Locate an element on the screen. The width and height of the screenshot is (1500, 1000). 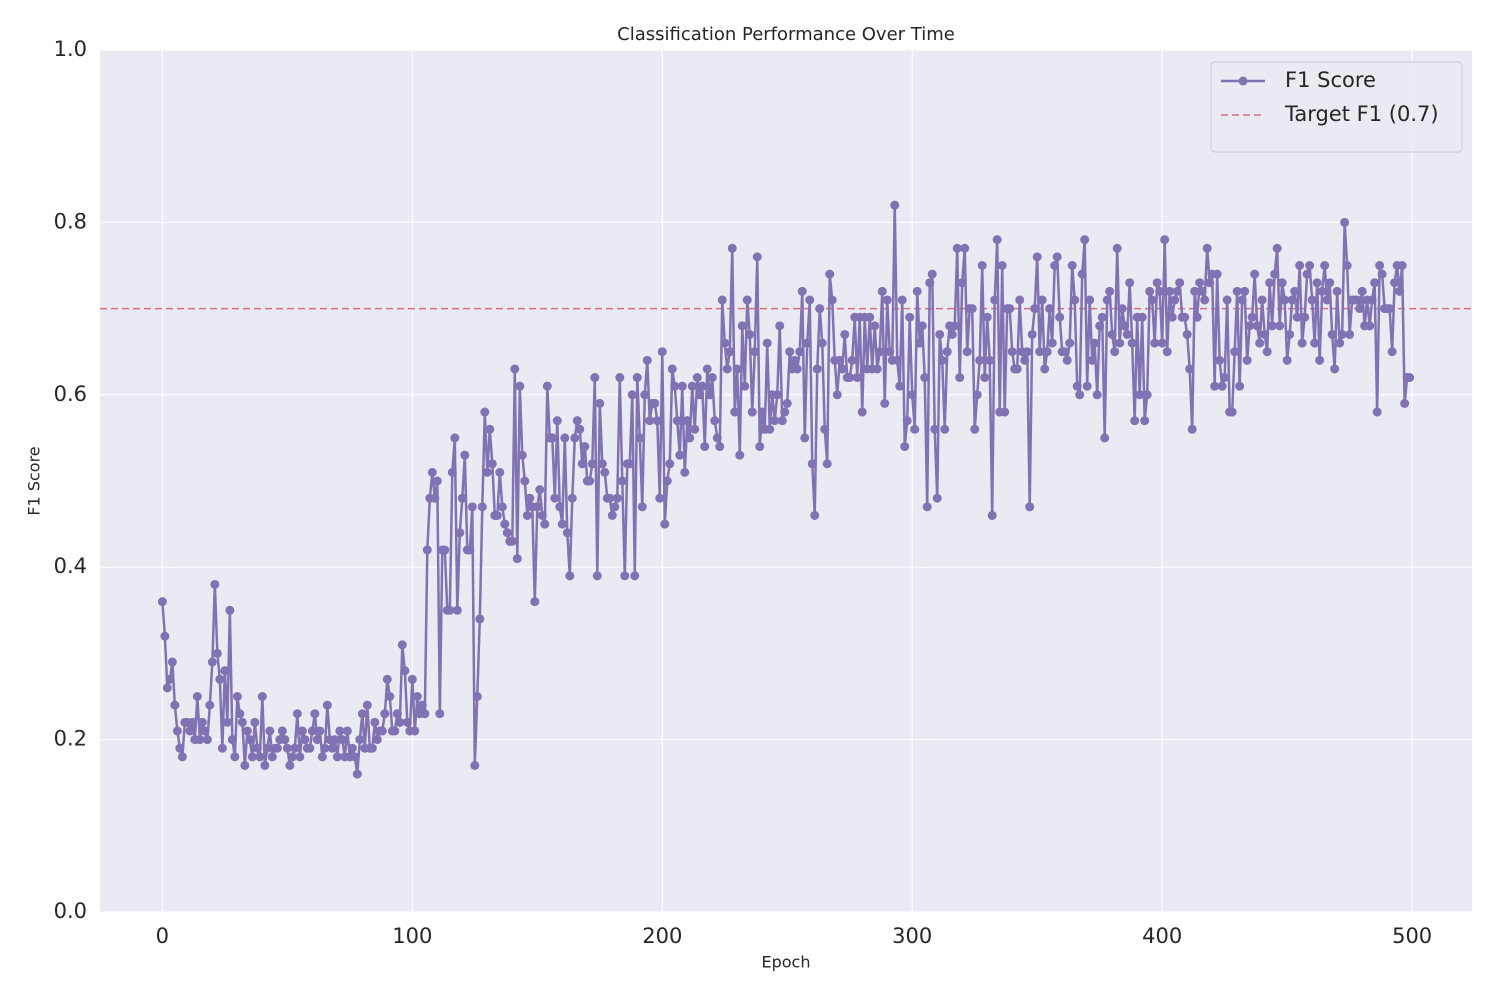
y-tick-label: 0.4 is located at coordinates (70, 566).